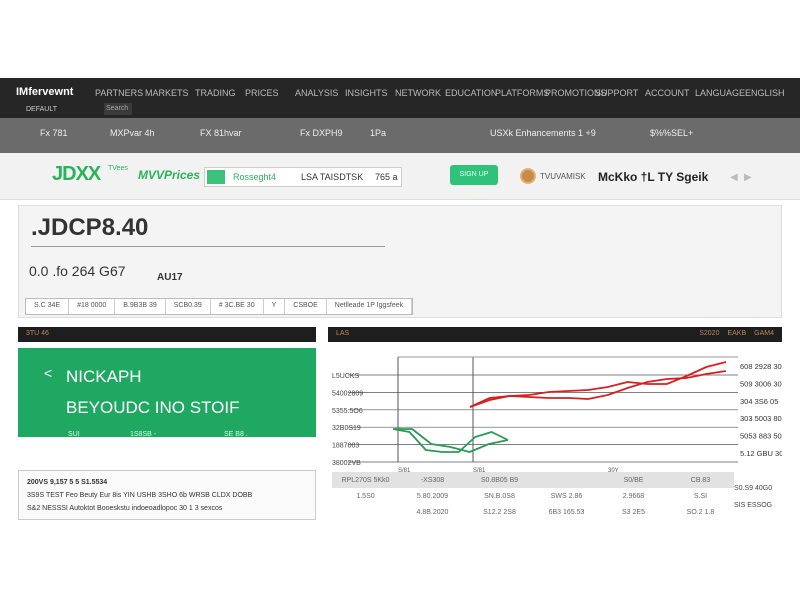 The width and height of the screenshot is (800, 600). What do you see at coordinates (45, 92) in the screenshot?
I see `brand-logo: IMfervewnt` at bounding box center [45, 92].